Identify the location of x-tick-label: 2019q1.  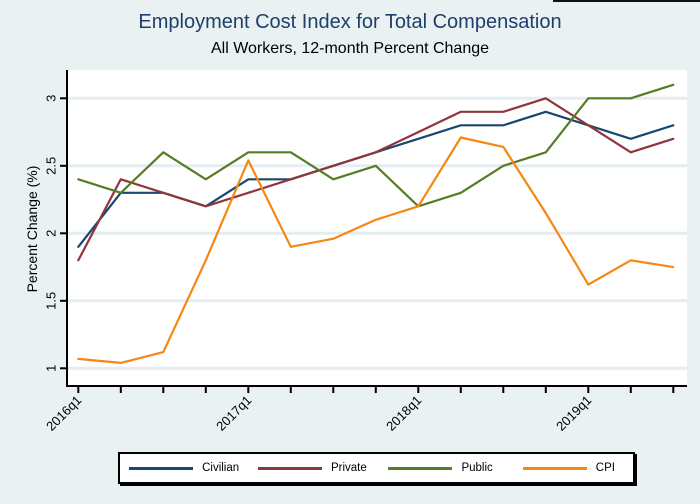
(573, 413).